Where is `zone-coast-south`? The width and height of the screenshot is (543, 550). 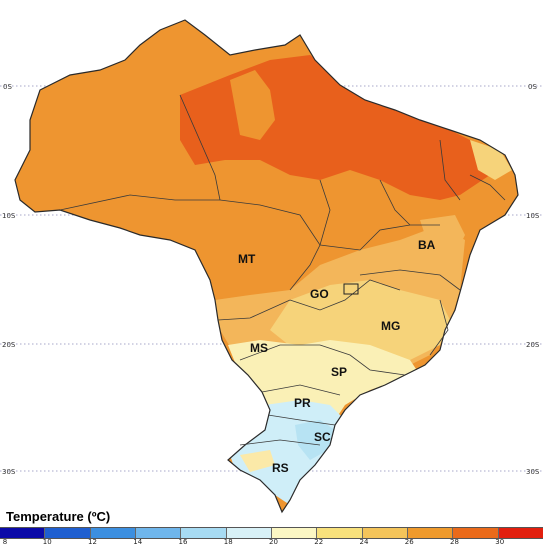 zone-coast-south is located at coordinates (257, 461).